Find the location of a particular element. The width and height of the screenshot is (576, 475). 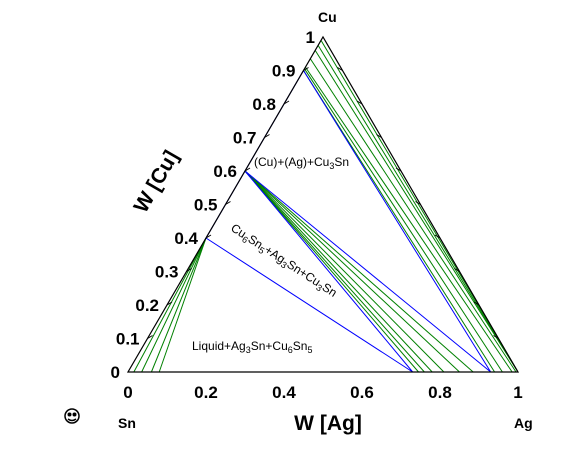

x-tick-label-2: 0.4 is located at coordinates (284, 392).